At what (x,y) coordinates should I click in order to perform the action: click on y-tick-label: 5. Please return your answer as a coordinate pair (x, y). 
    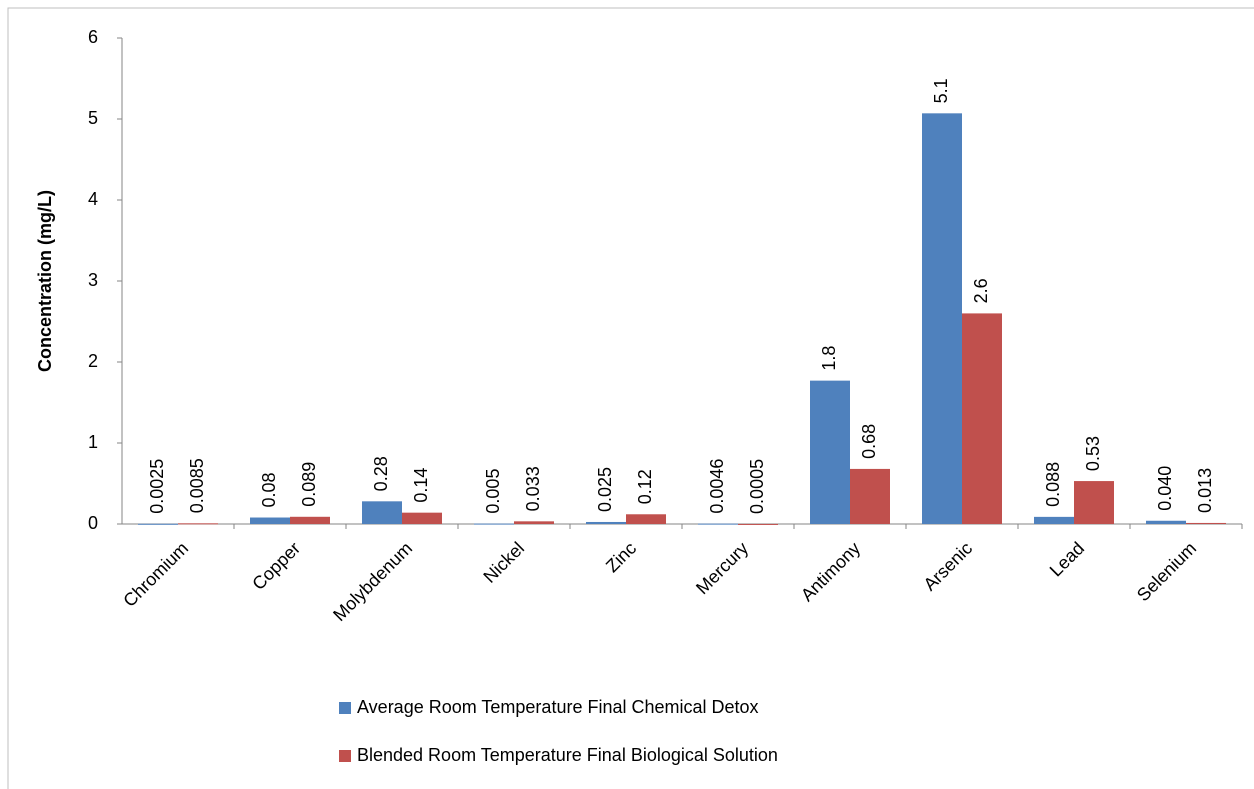
    Looking at the image, I should click on (93, 118).